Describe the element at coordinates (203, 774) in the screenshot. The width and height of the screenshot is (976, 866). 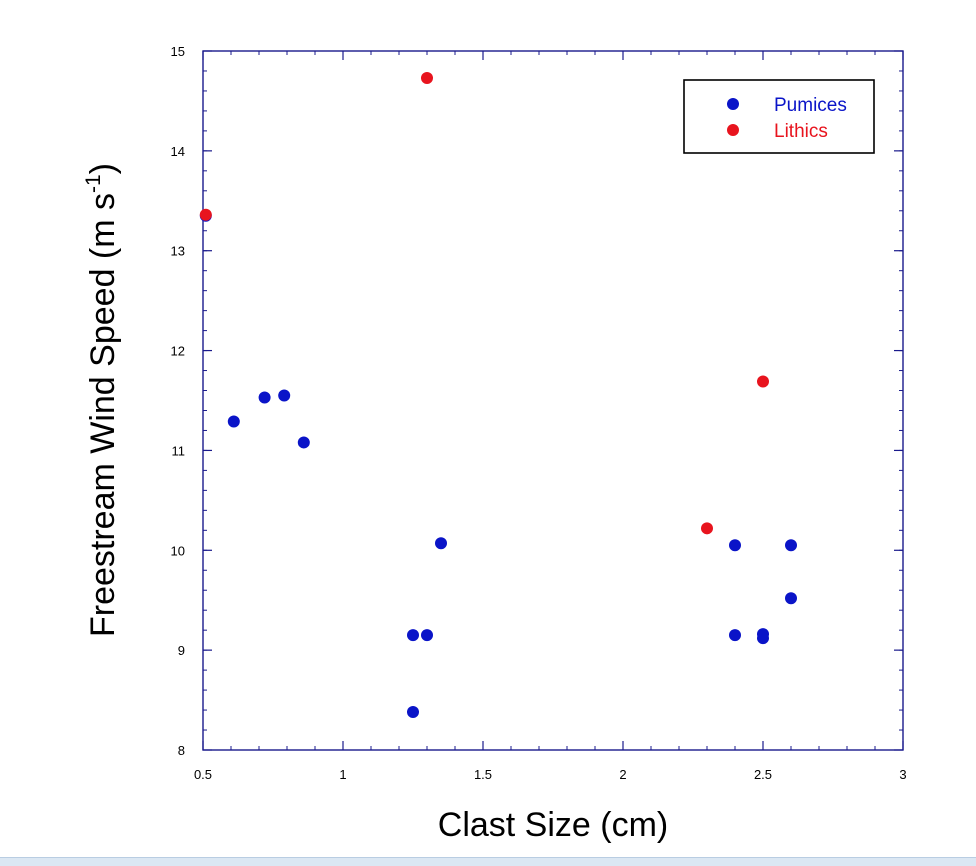
I see `x-tick-label: 0.5` at that location.